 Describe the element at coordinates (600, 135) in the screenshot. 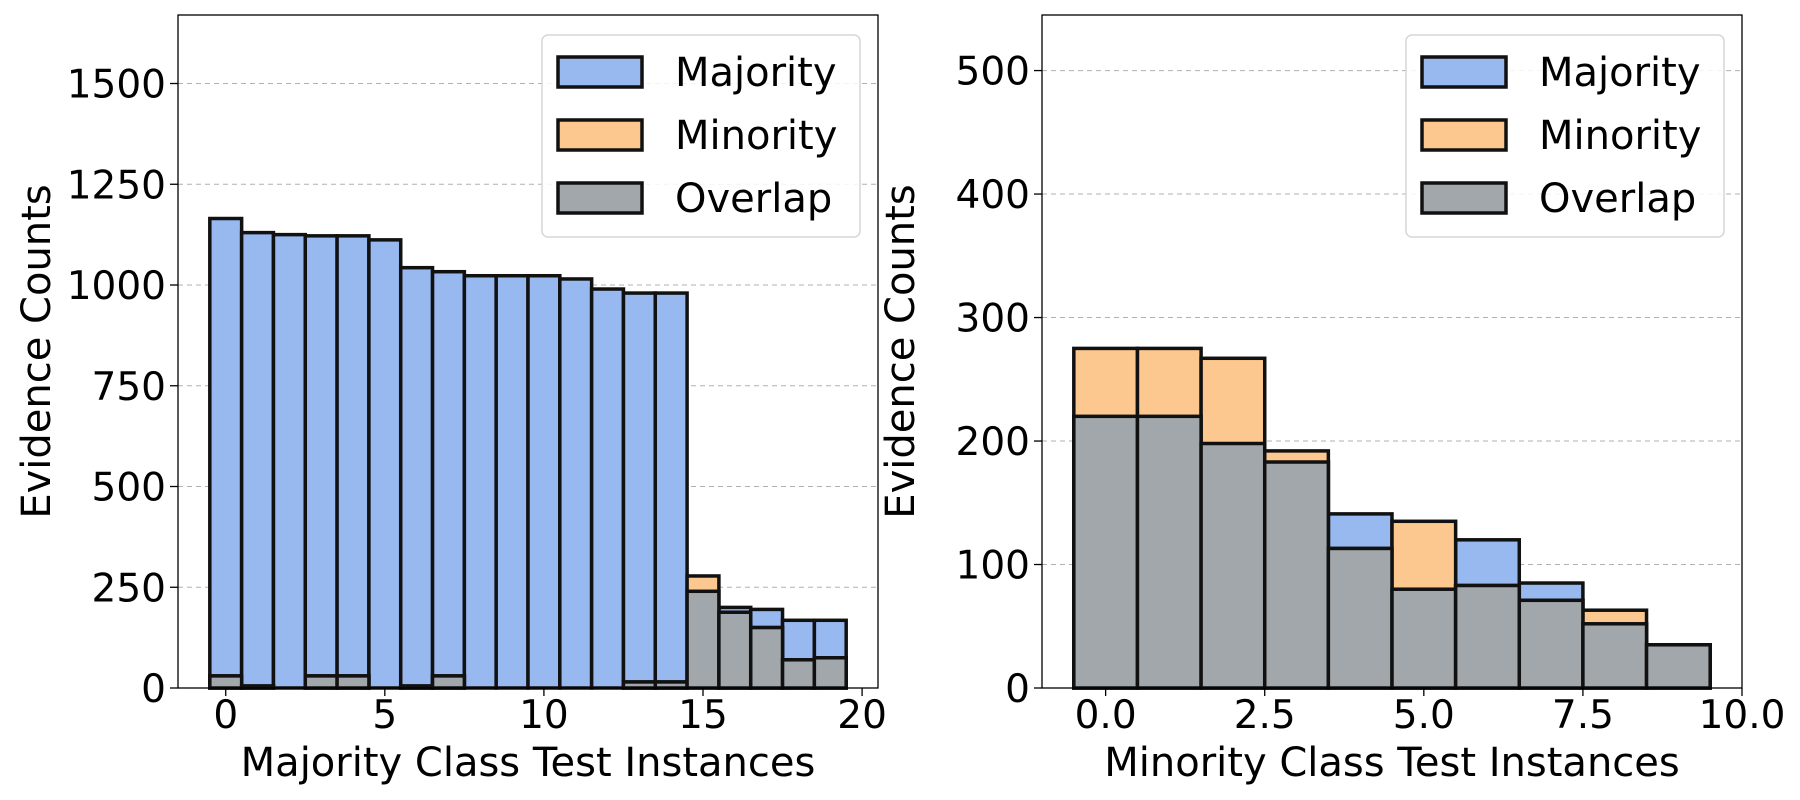

I see `chart-0-legend-swatch-minority` at that location.